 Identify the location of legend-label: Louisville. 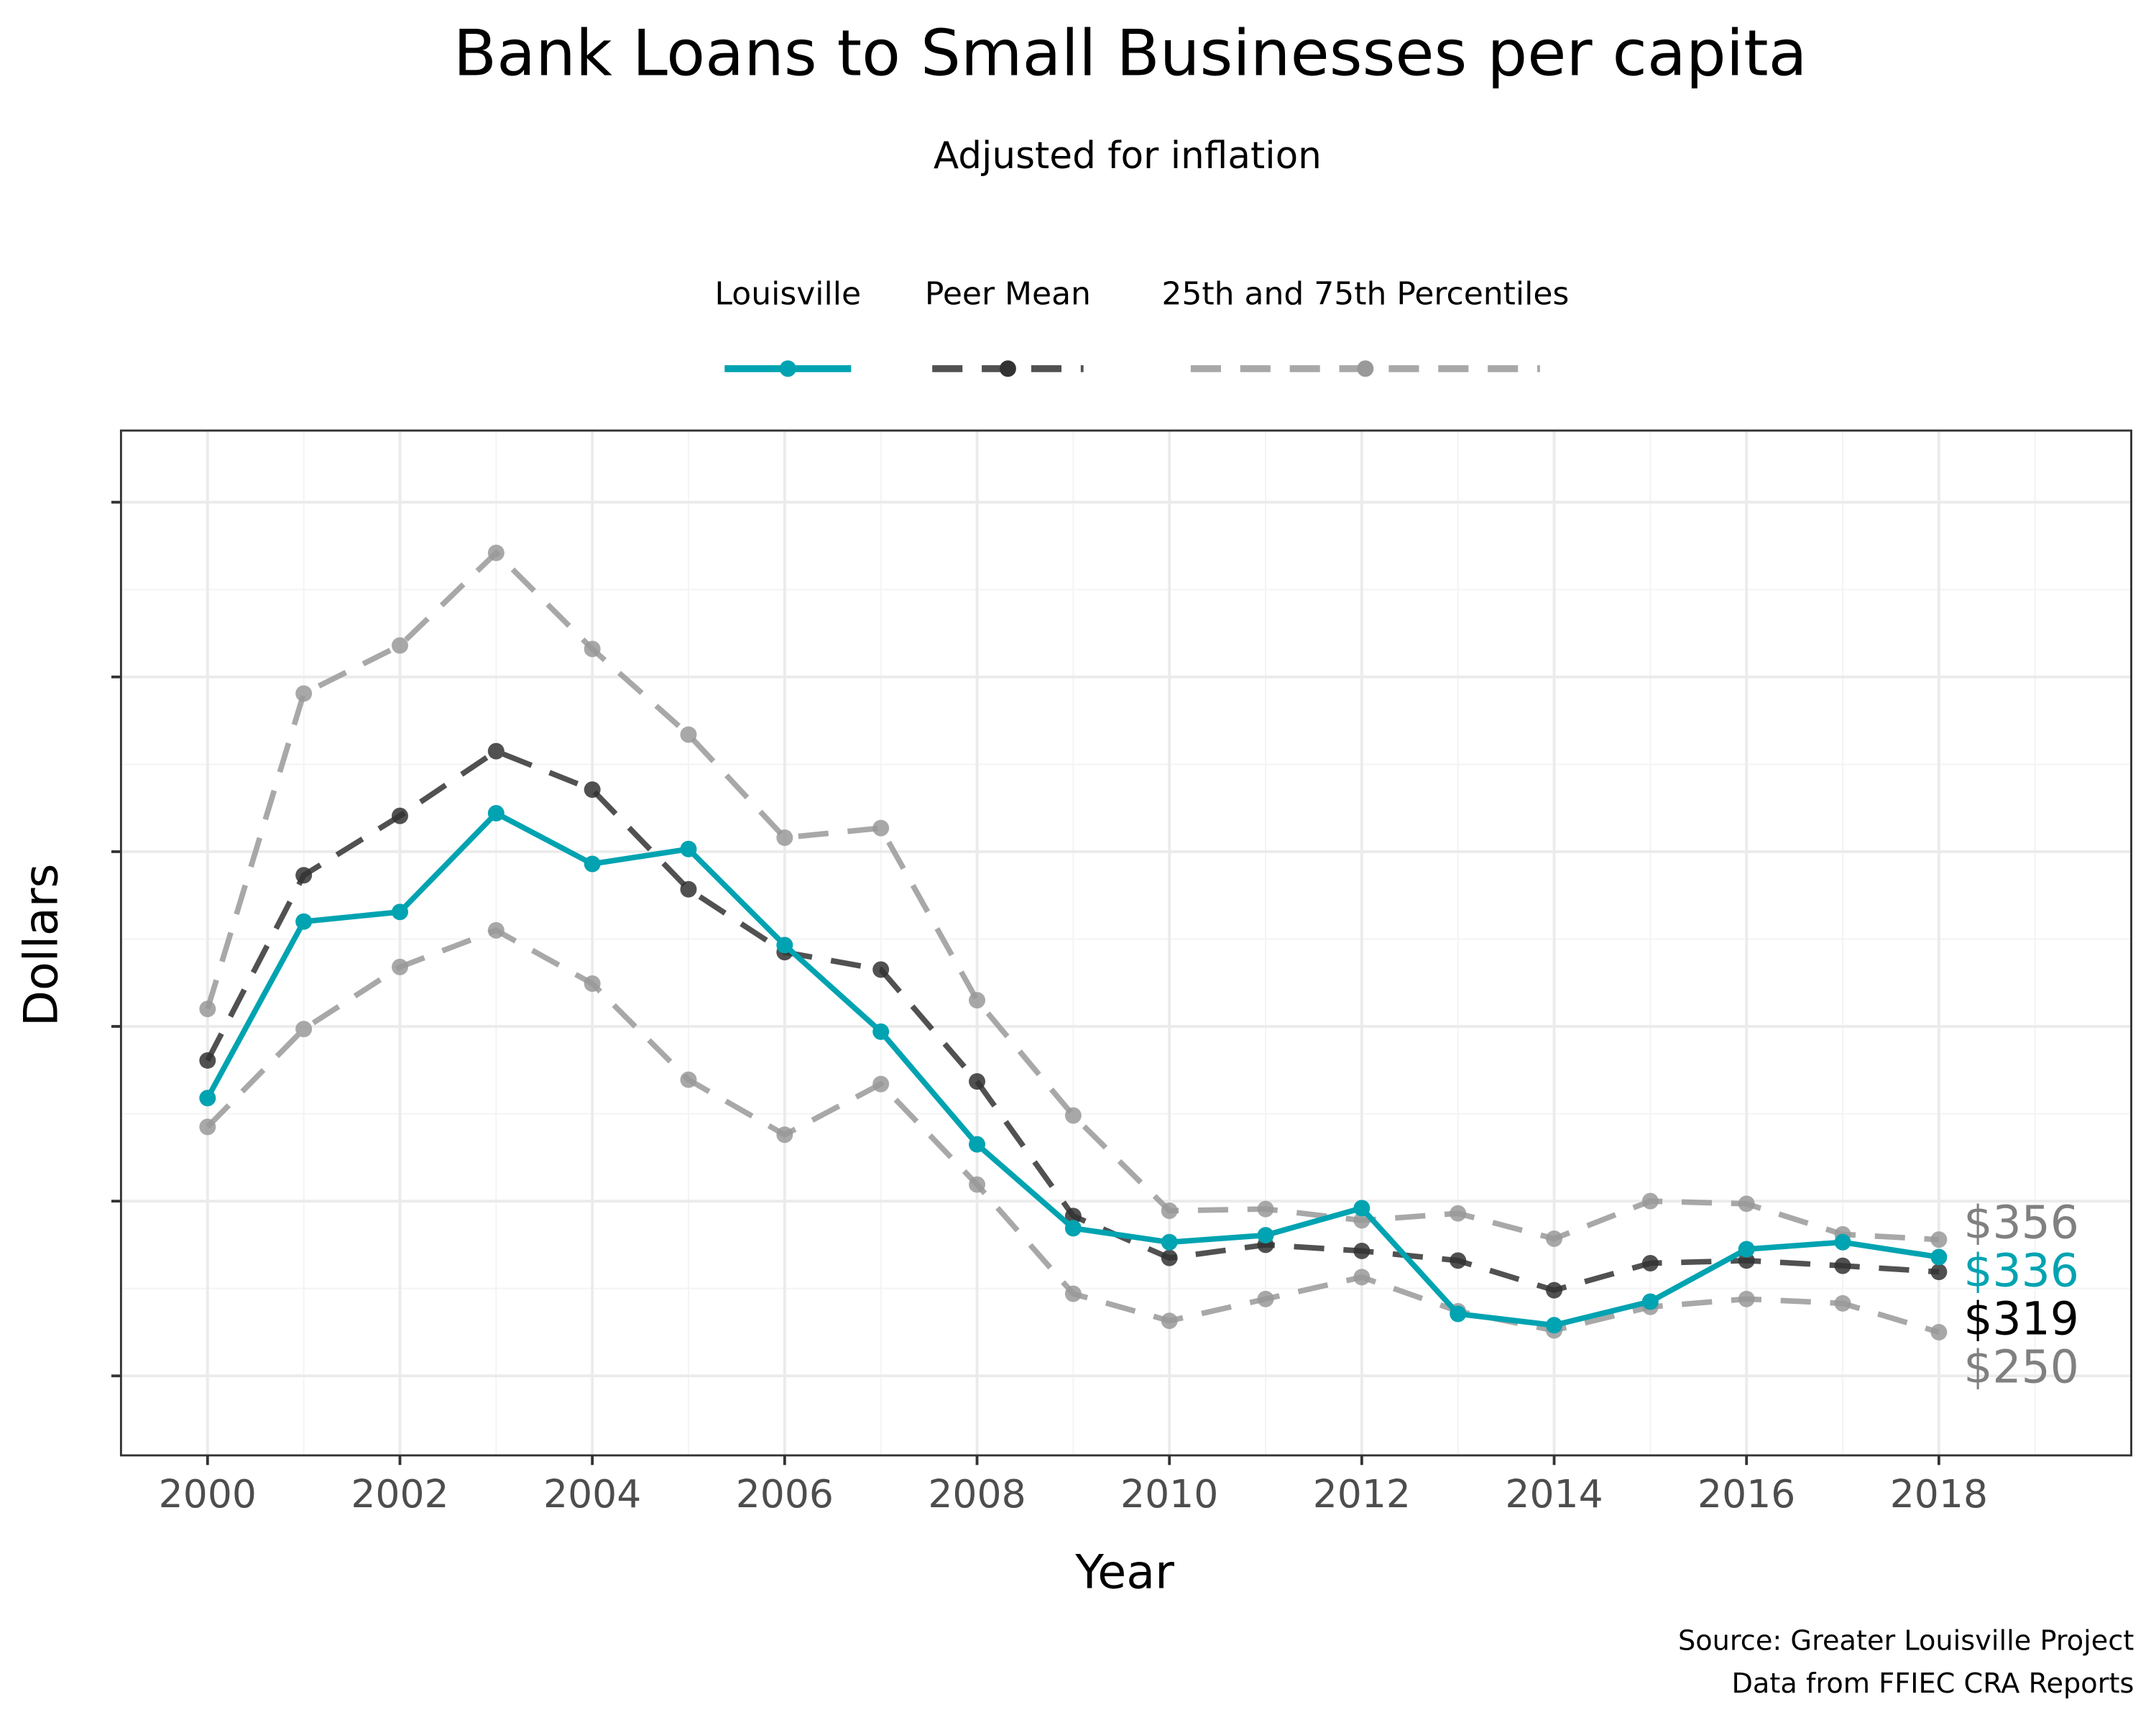
(788, 293).